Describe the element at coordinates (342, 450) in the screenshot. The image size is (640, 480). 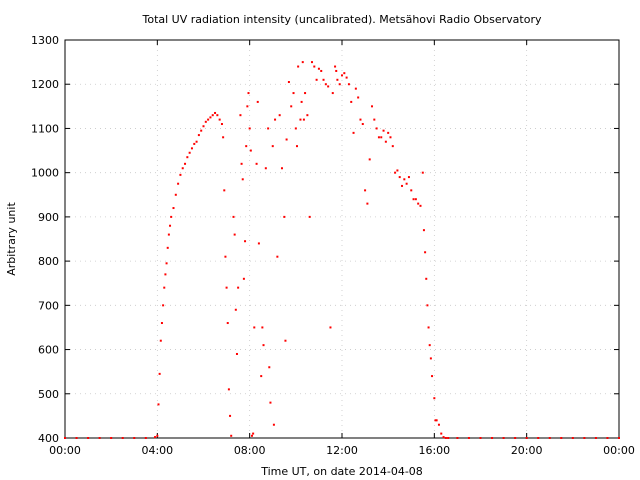
I see `x-tick-label: 12:00` at that location.